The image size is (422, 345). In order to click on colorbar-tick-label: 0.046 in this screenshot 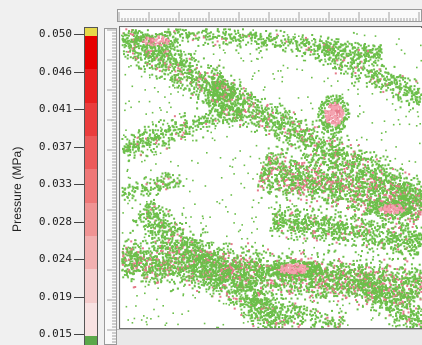, I will do `click(55, 71)`.